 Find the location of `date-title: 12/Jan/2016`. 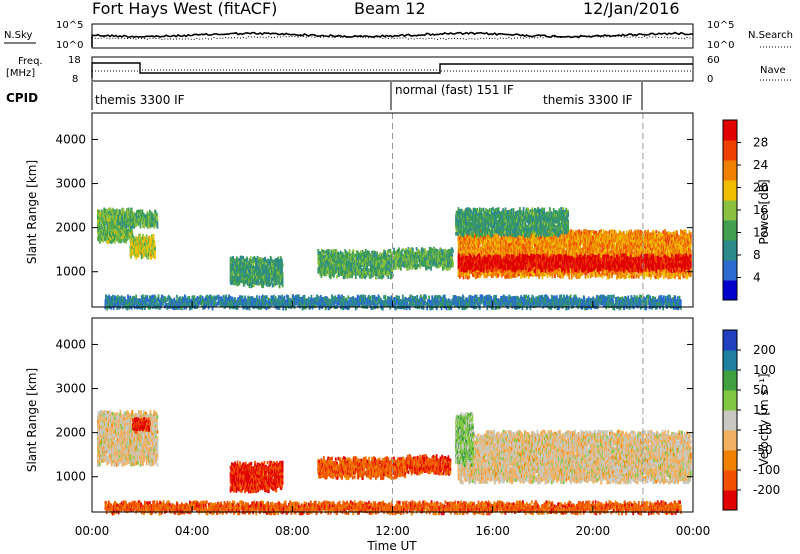

date-title: 12/Jan/2016 is located at coordinates (631, 9).